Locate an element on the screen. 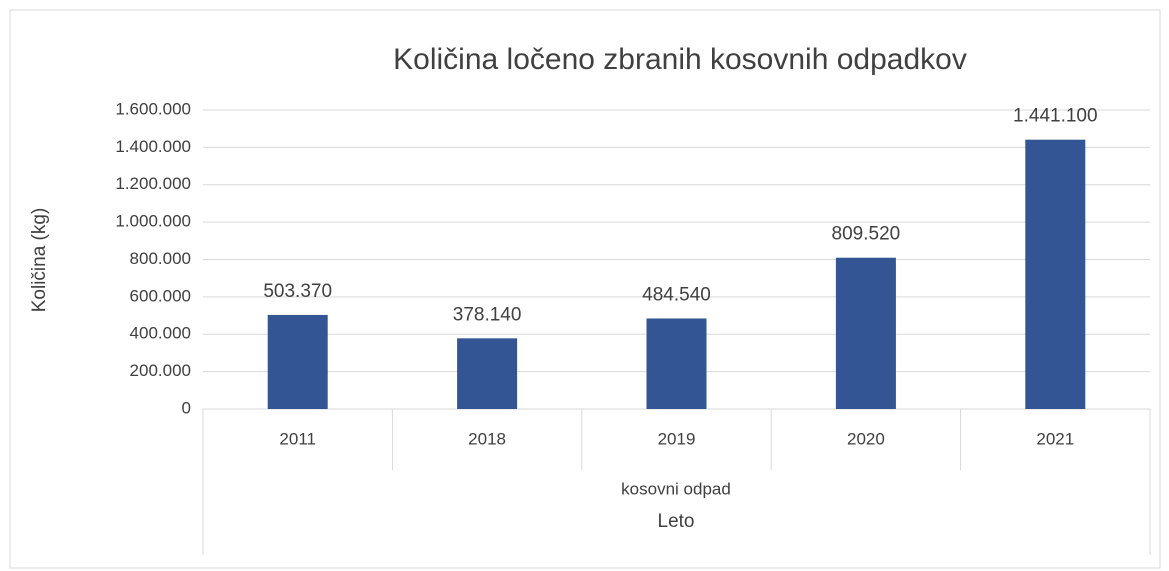  group-label: kosovni odpad is located at coordinates (676, 488).